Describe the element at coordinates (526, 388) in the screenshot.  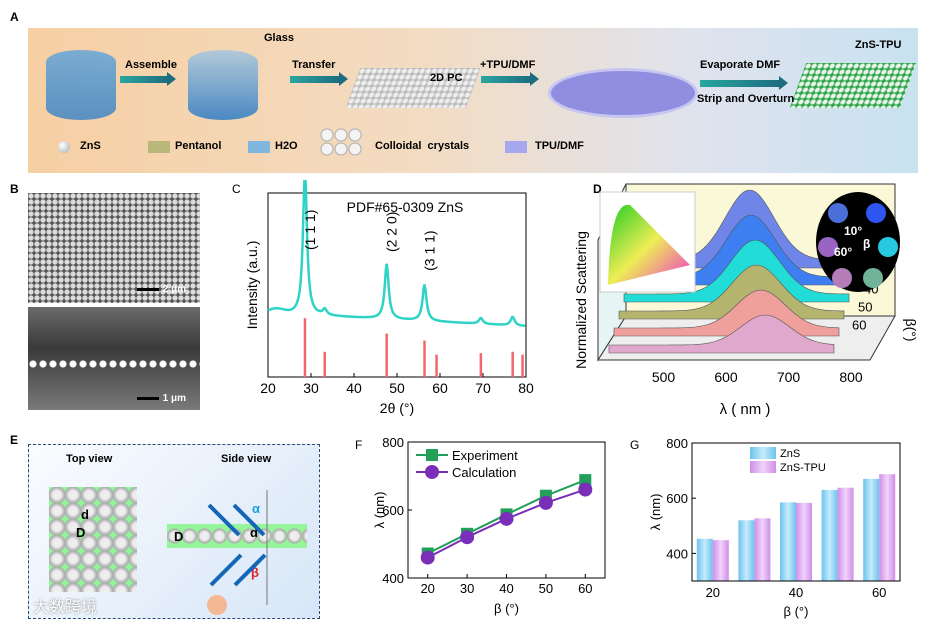
I see `x-tick-label: 80` at that location.